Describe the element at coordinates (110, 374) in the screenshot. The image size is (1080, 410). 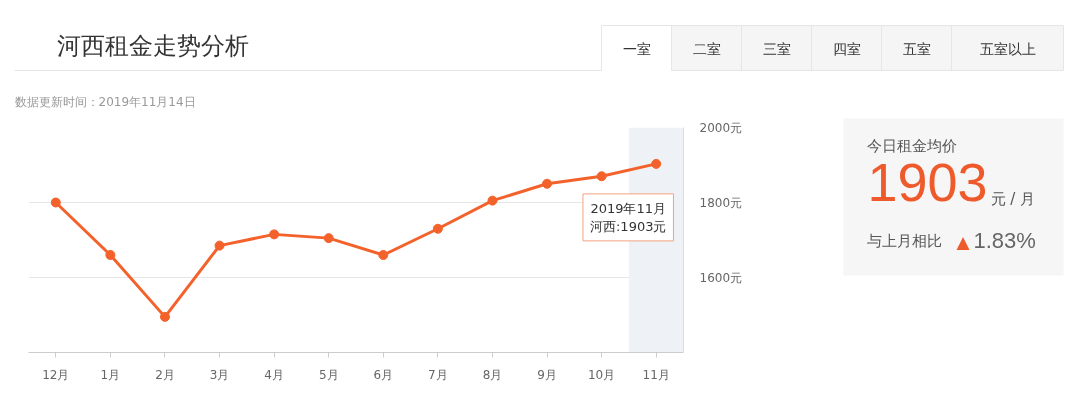
I see `x-tick-label: 1月` at that location.